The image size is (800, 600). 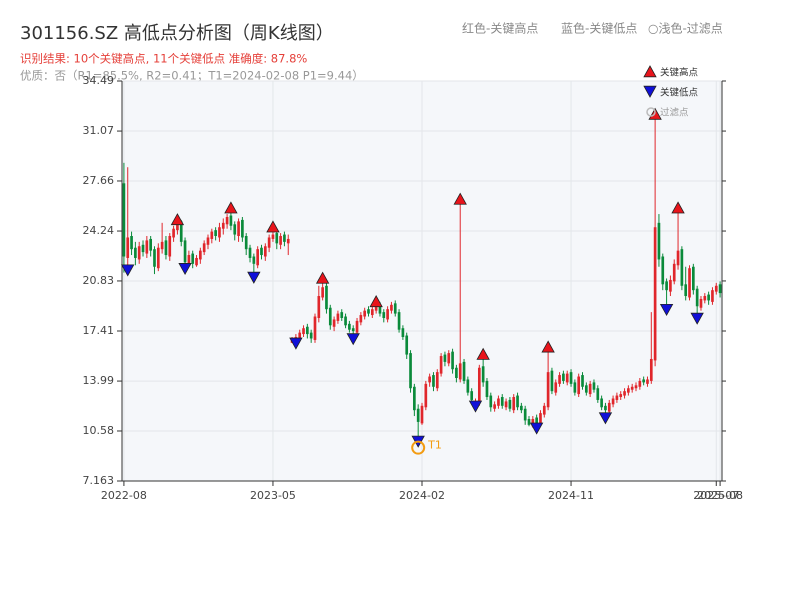 I want to click on legend-label: 过滤点, so click(x=674, y=113).